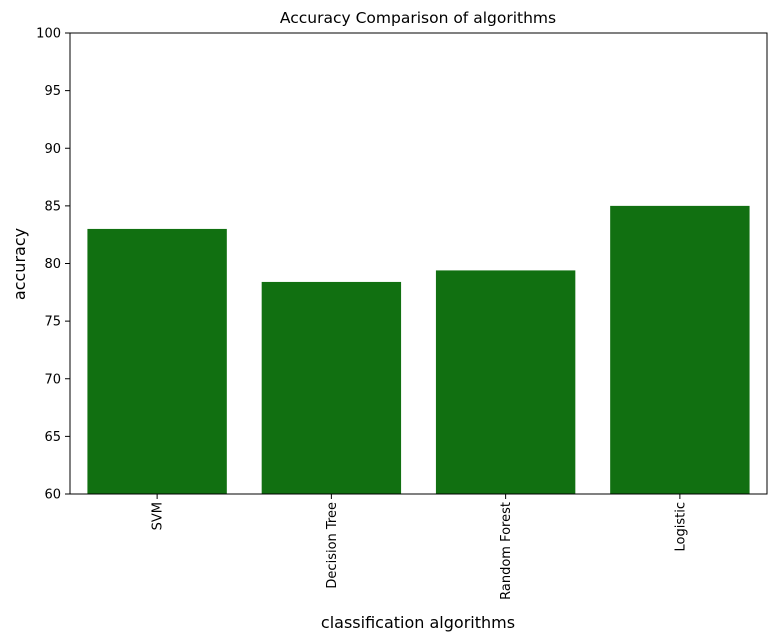  Describe the element at coordinates (158, 516) in the screenshot. I see `x-tick-label: SVM` at that location.